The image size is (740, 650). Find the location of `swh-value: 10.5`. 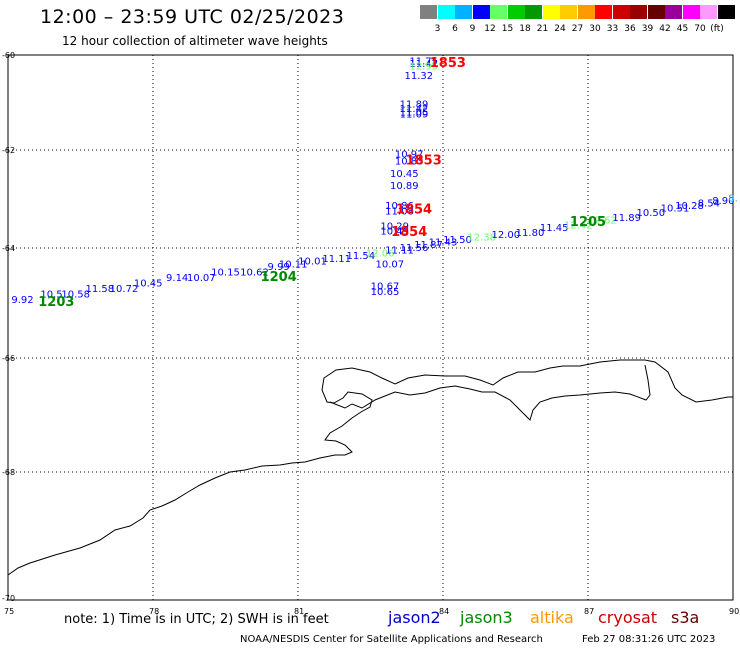

swh-value: 10.5 is located at coordinates (51, 295).